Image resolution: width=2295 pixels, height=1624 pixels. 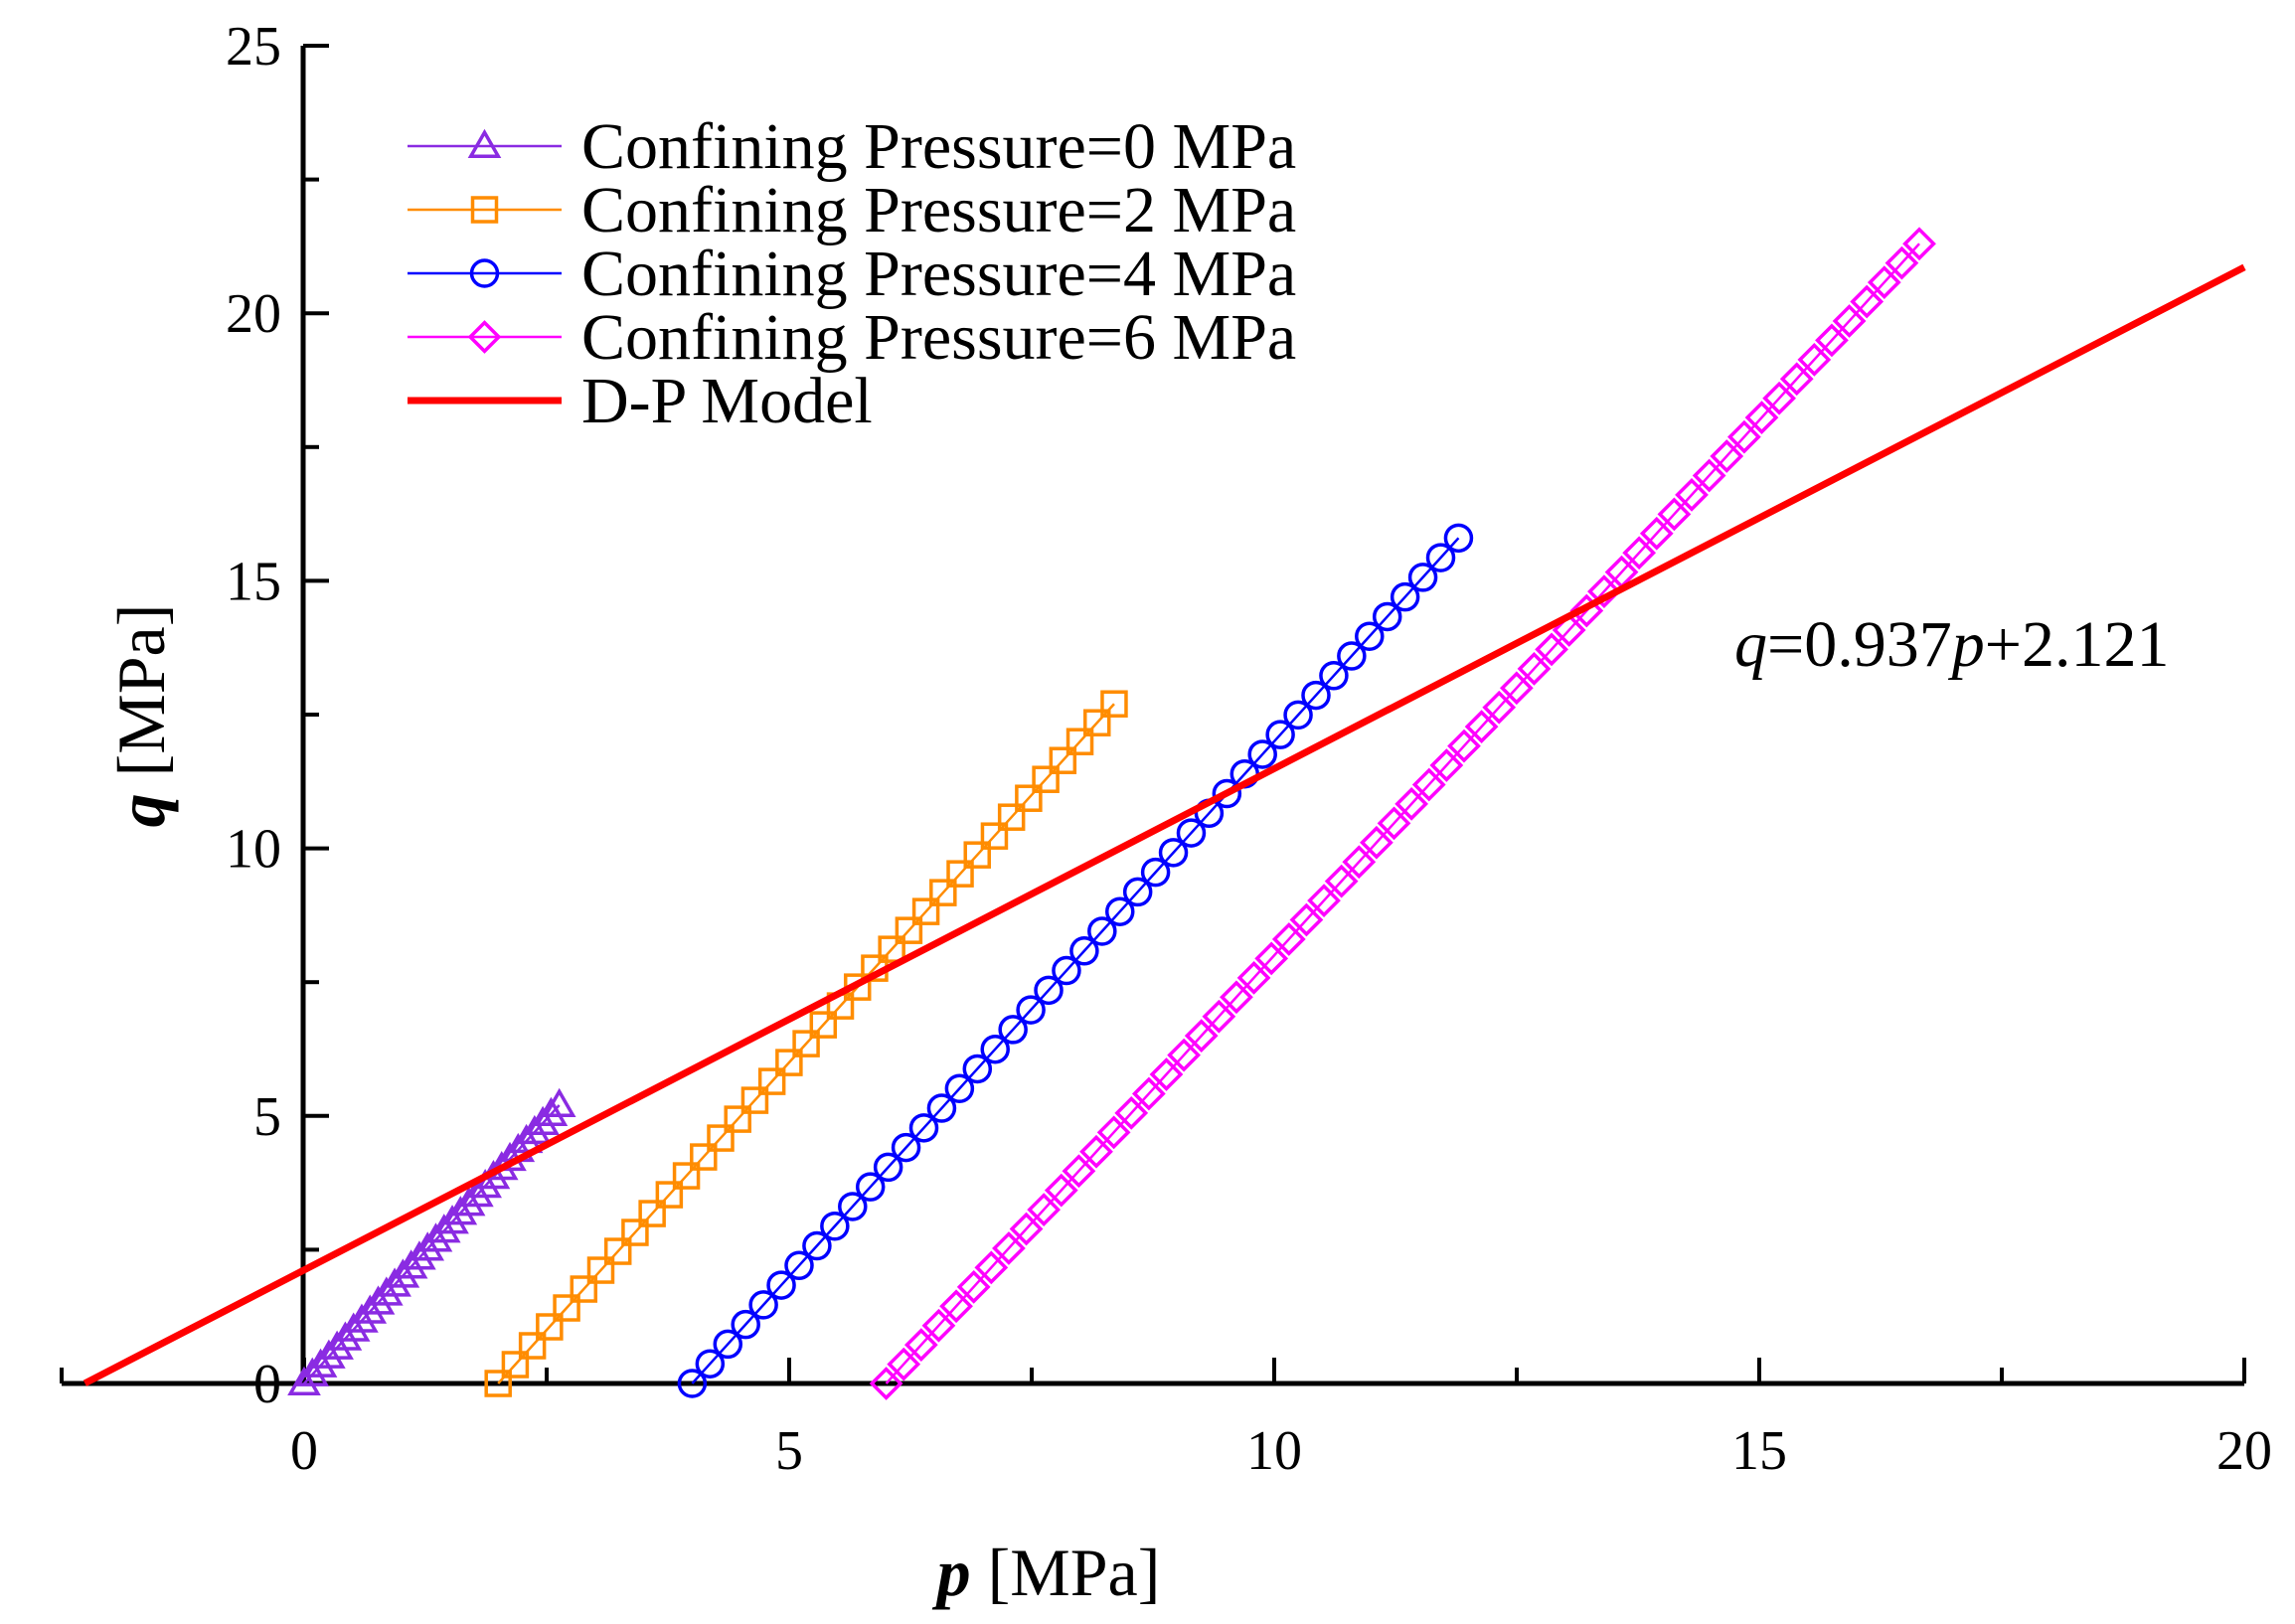 I want to click on y-axis-unit: [MPa], so click(x=141, y=699).